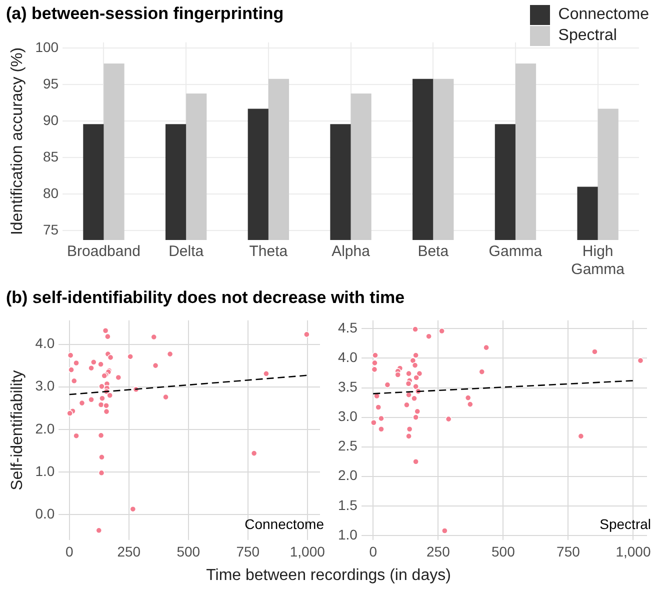 This screenshot has height=593, width=657. I want to click on y-tick-label: 2.0, so click(45, 428).